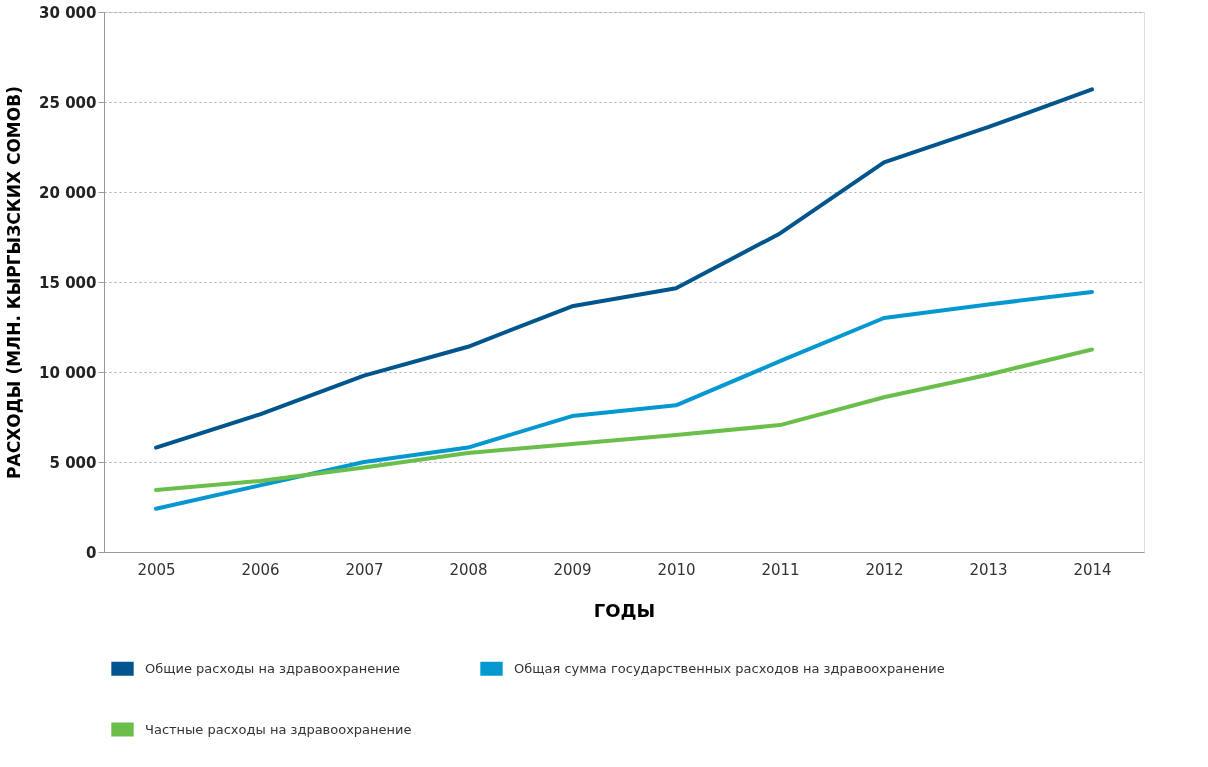  What do you see at coordinates (68, 12) in the screenshot?
I see `y-tick-label: 30 000` at bounding box center [68, 12].